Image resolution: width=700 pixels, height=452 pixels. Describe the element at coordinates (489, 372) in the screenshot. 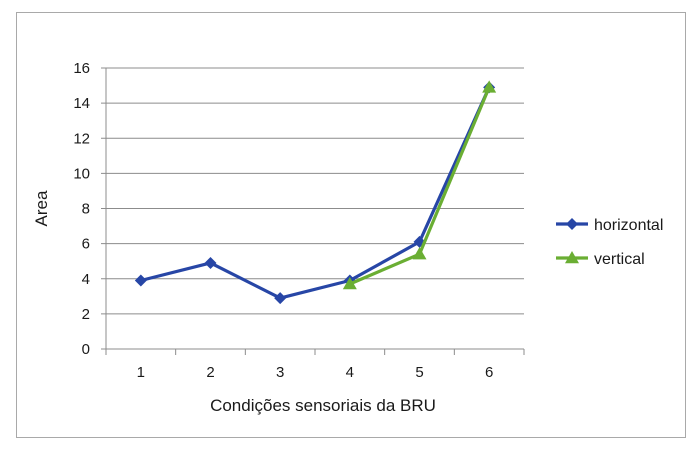

I see `x-tick-label: 6` at that location.